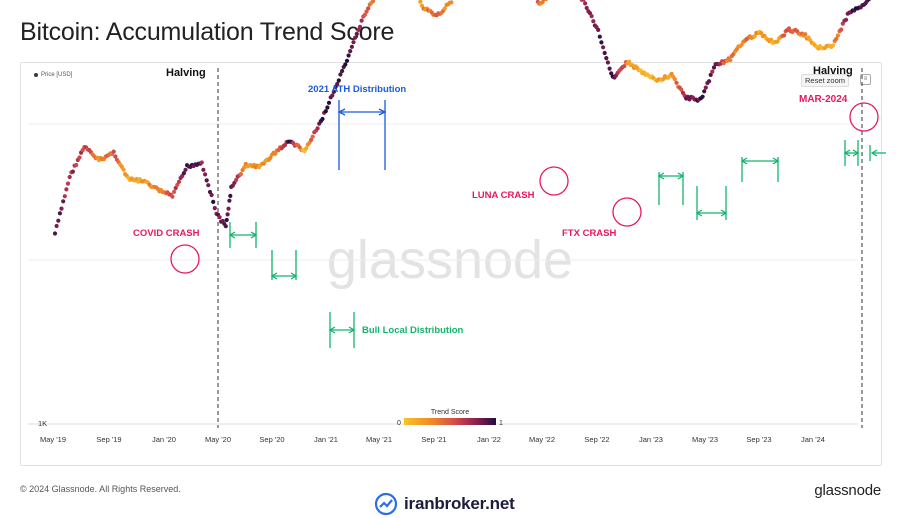  Describe the element at coordinates (865, 79) in the screenshot. I see `chart-menu-icon: ≡` at that location.